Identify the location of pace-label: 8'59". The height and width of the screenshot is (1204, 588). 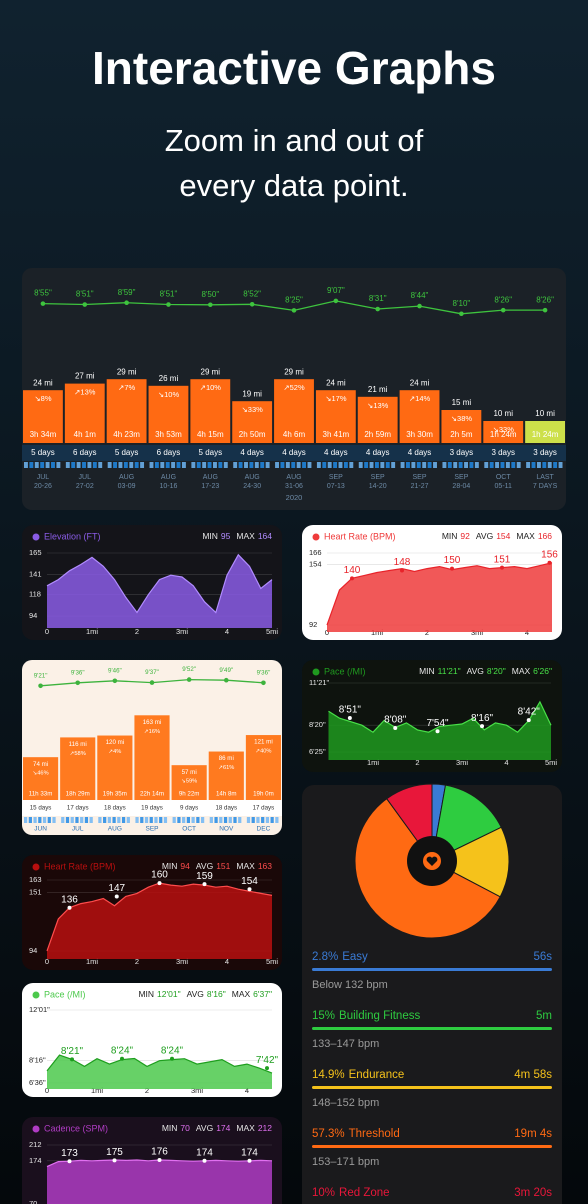
(127, 292).